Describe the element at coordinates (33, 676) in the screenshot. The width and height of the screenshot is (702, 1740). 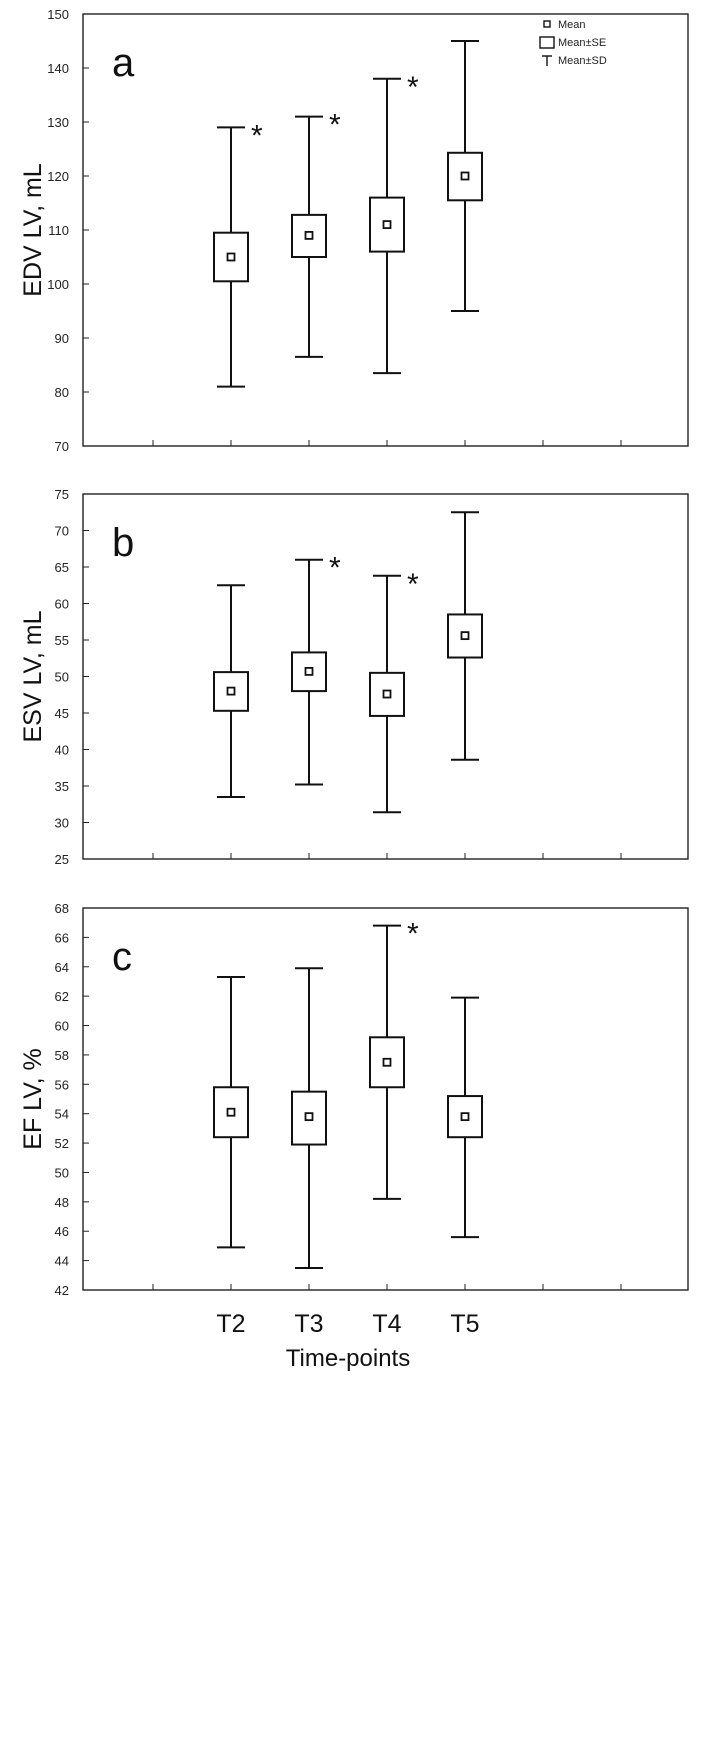
I see `y-axis-label: ESV LV, mL` at that location.